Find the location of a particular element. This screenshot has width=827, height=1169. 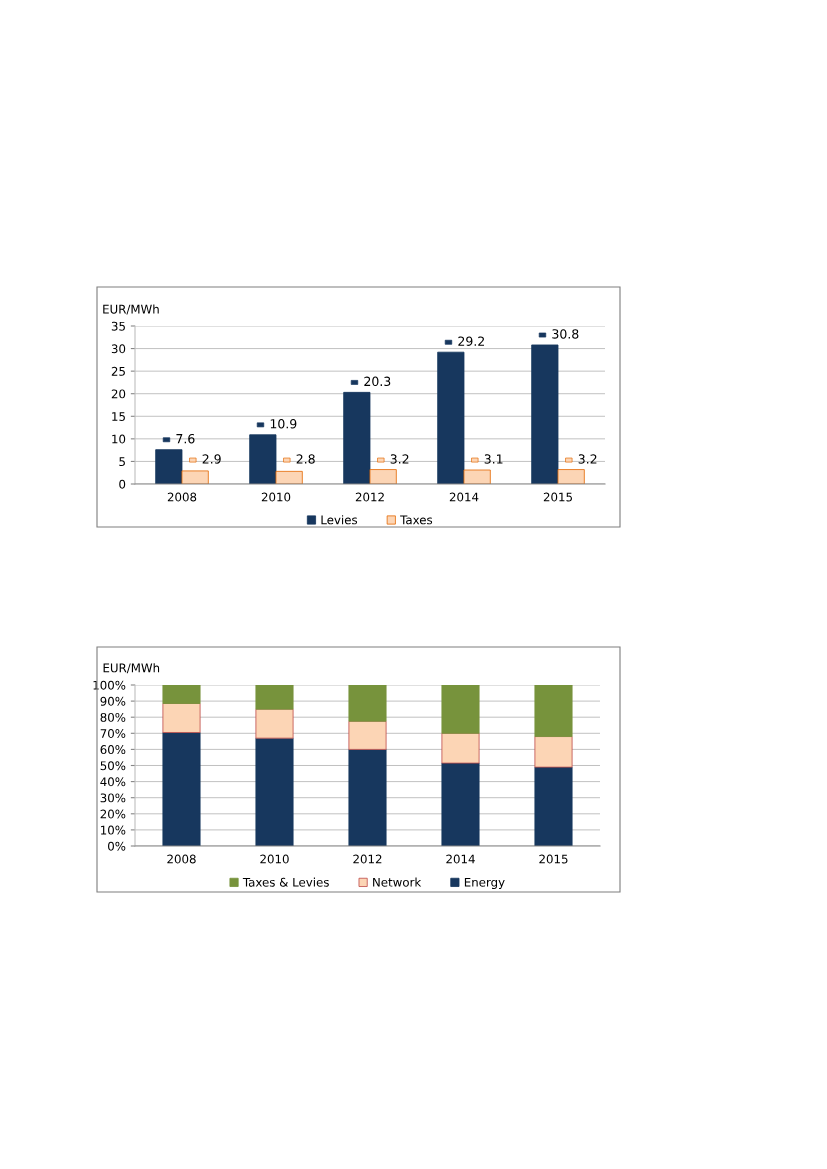

y-tick-label: 30 is located at coordinates (118, 349).